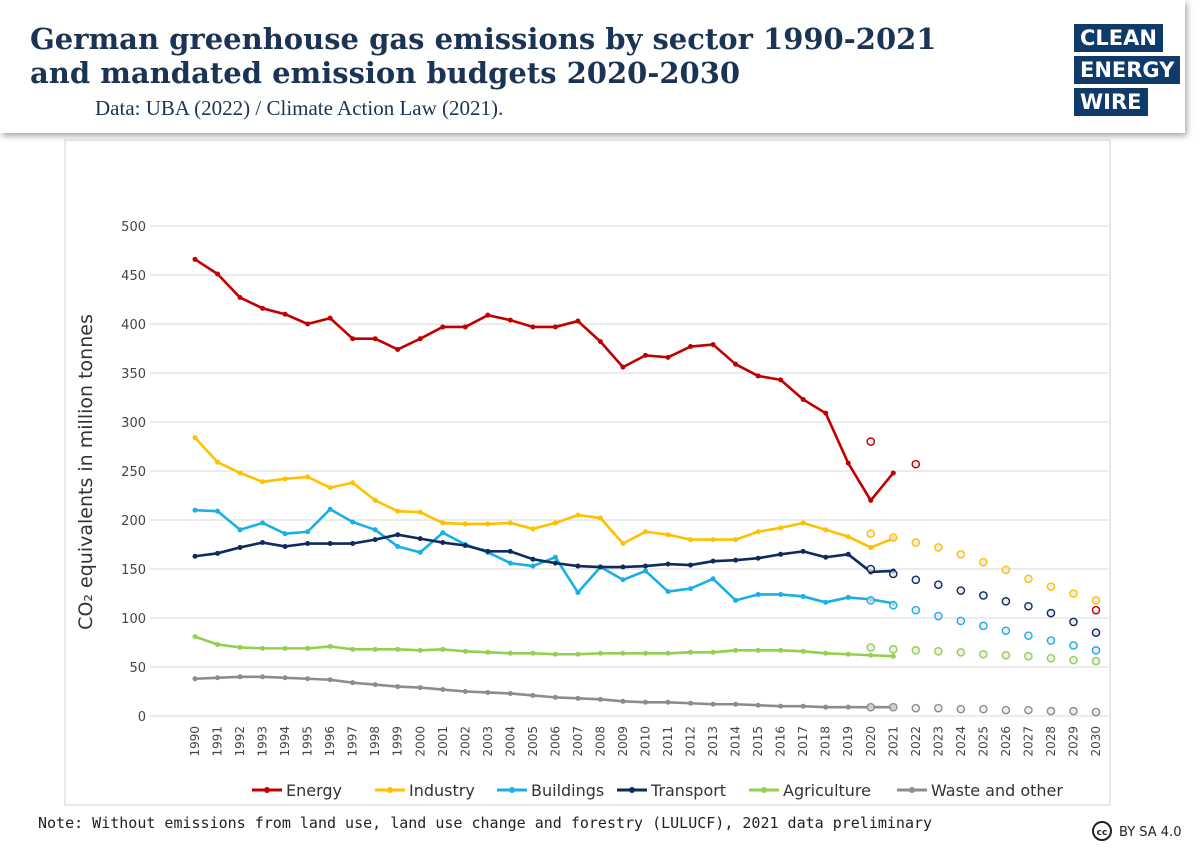  What do you see at coordinates (646, 741) in the screenshot?
I see `x-tick-label: 2010` at bounding box center [646, 741].